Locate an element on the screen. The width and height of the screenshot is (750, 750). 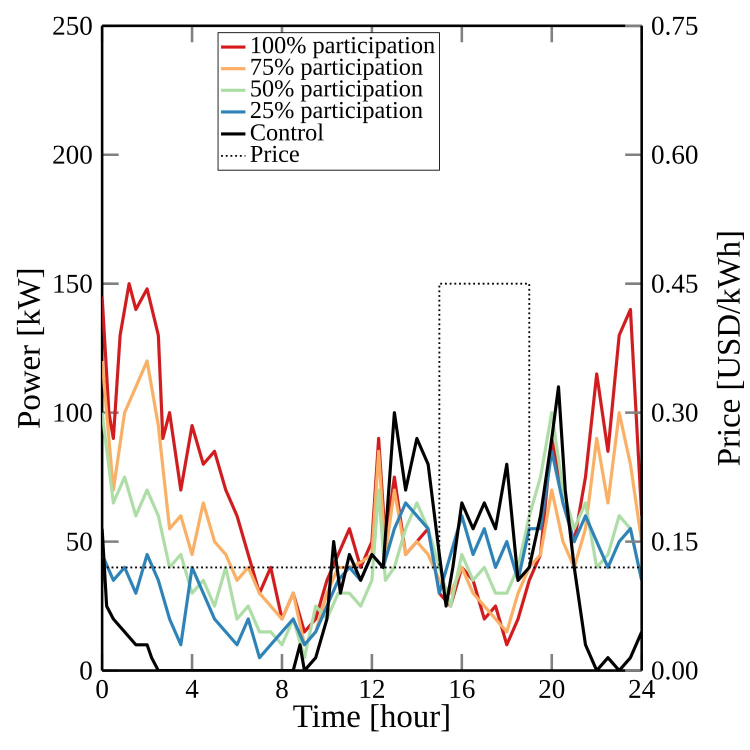
legend-label: 75% participation is located at coordinates (337, 69).